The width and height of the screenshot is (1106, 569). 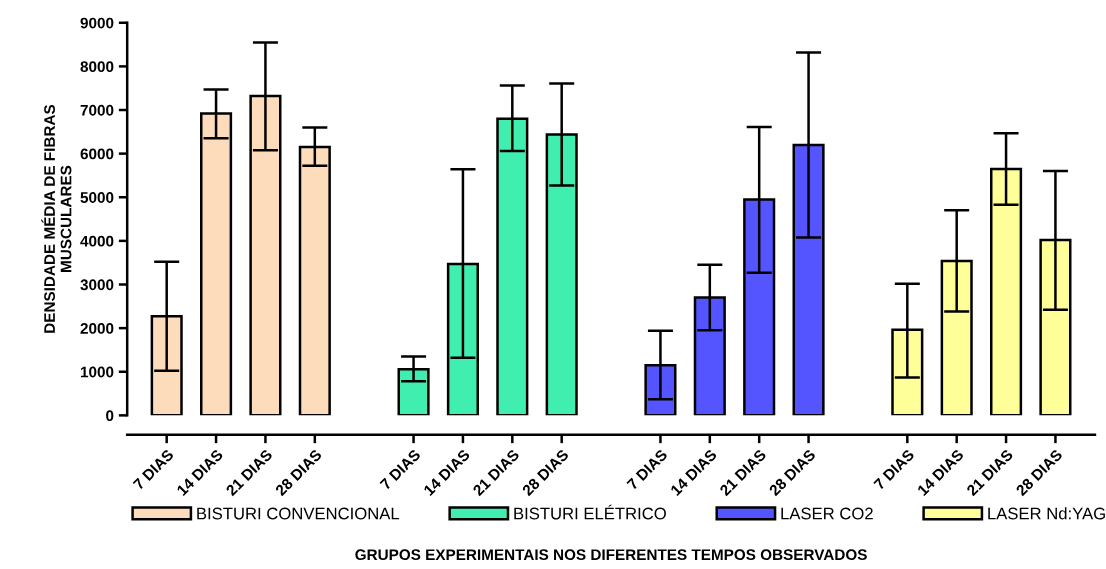 What do you see at coordinates (97, 67) in the screenshot?
I see `y-tick-label: 8000` at bounding box center [97, 67].